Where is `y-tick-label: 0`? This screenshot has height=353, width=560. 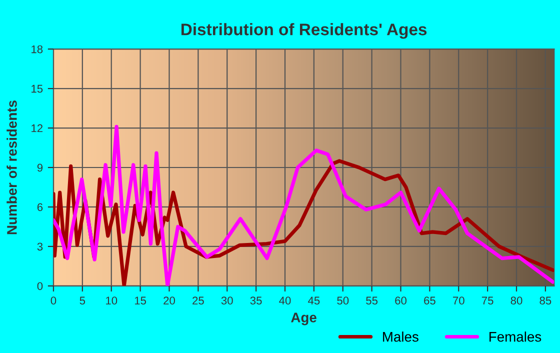
y-tick-label: 0 is located at coordinates (40, 286).